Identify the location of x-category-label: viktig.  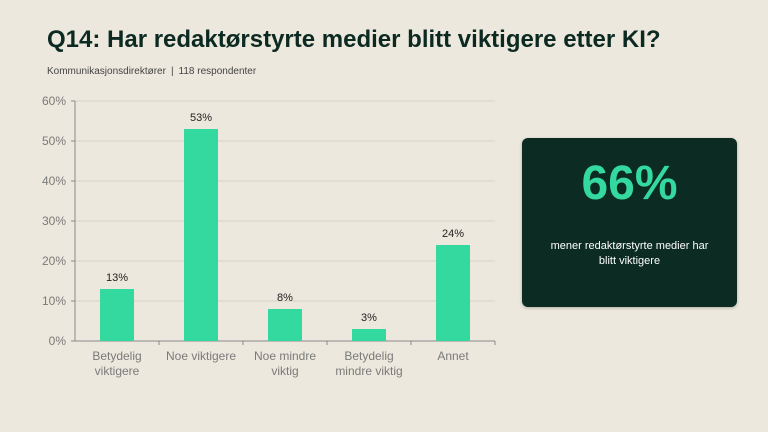
(284, 371).